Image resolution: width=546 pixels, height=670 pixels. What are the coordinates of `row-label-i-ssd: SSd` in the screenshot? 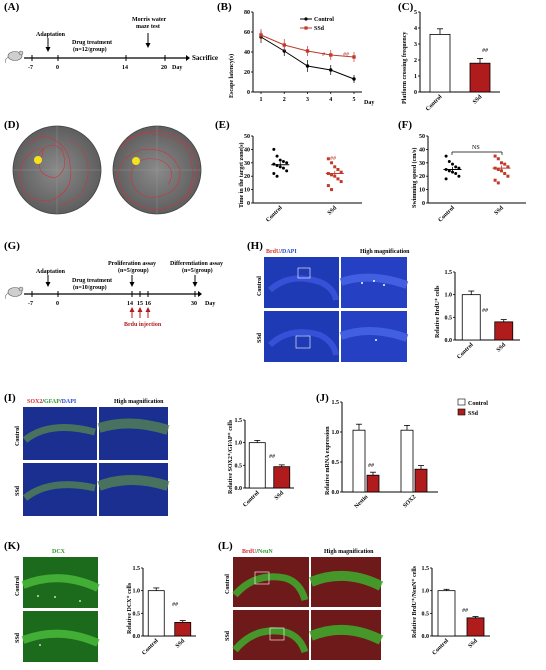 It's located at (18, 490).